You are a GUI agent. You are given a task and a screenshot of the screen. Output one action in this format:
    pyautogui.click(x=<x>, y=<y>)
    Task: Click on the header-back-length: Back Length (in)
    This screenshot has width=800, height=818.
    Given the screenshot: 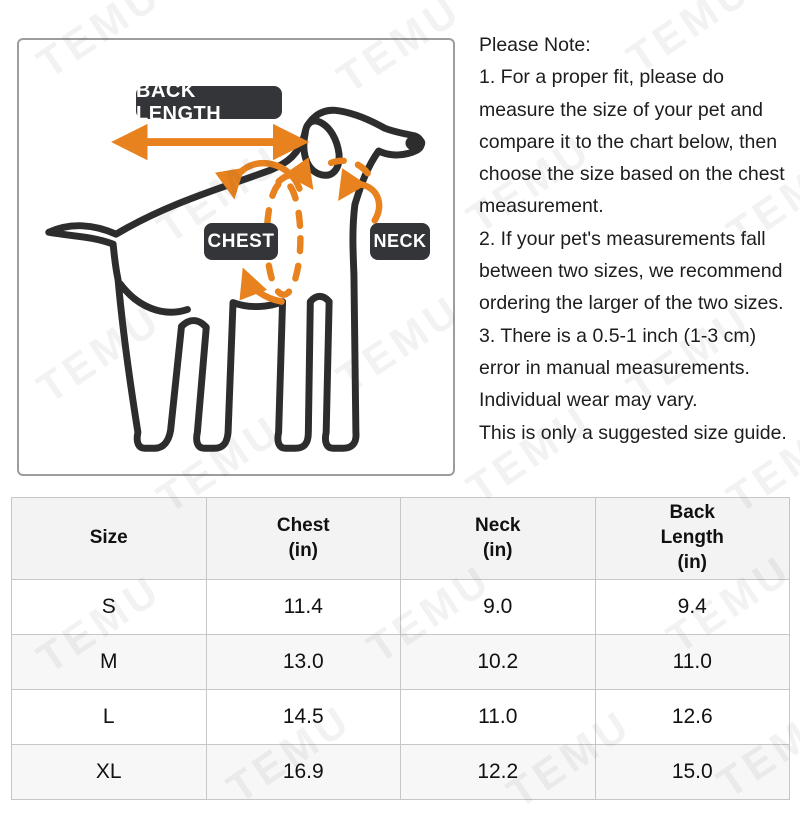 What is the action you would take?
    pyautogui.click(x=692, y=538)
    